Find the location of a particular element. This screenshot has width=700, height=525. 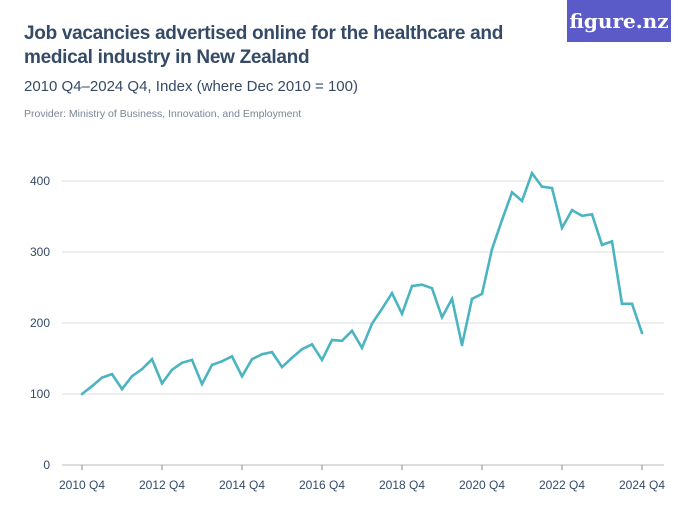

y-tick-label: 400 is located at coordinates (40, 181).